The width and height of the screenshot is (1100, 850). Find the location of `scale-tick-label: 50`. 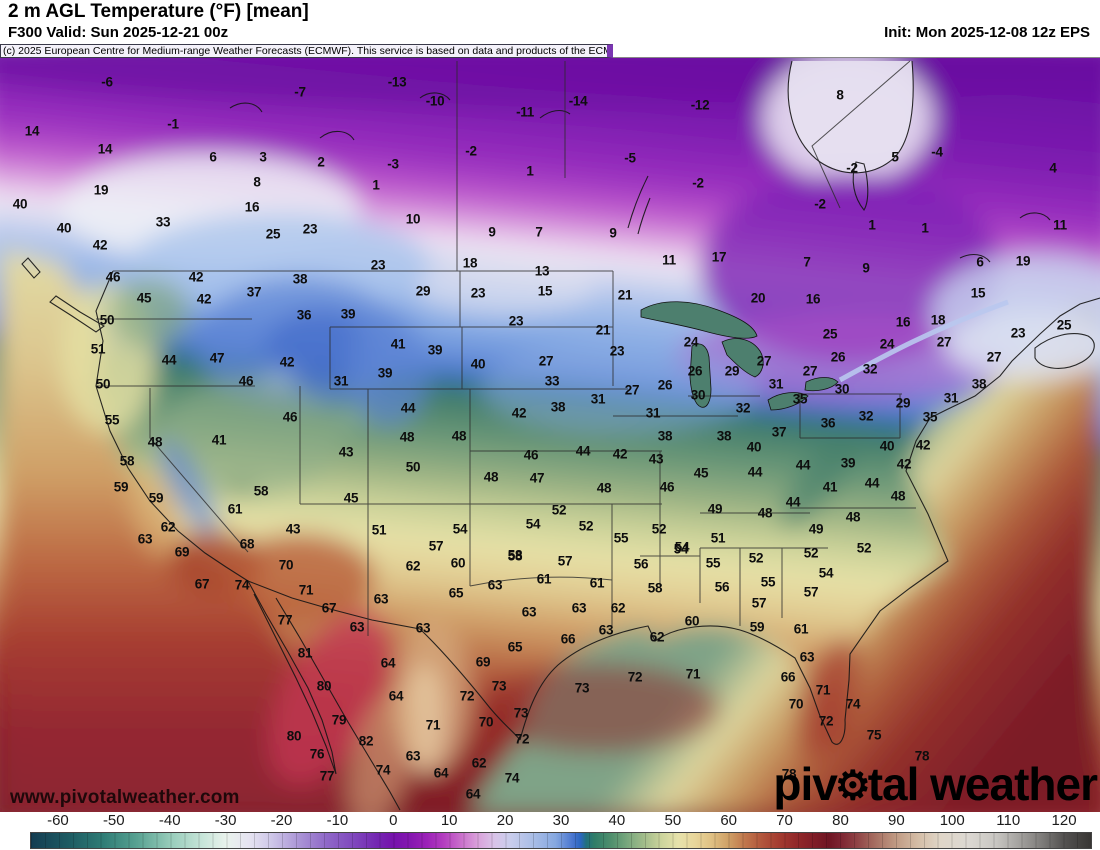

scale-tick-label: 50 is located at coordinates (673, 820).